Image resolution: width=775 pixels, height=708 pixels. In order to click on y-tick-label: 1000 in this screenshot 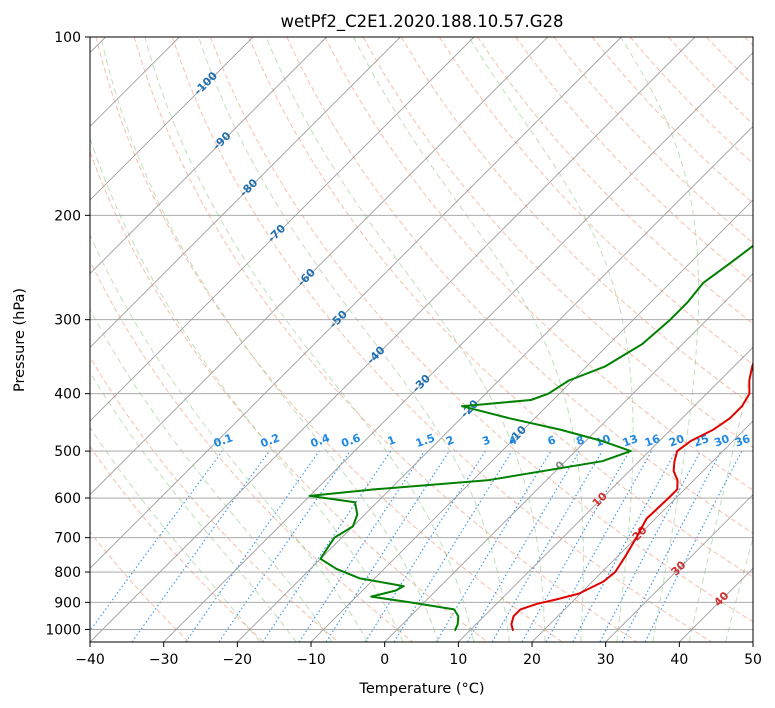, I will do `click(63, 630)`.